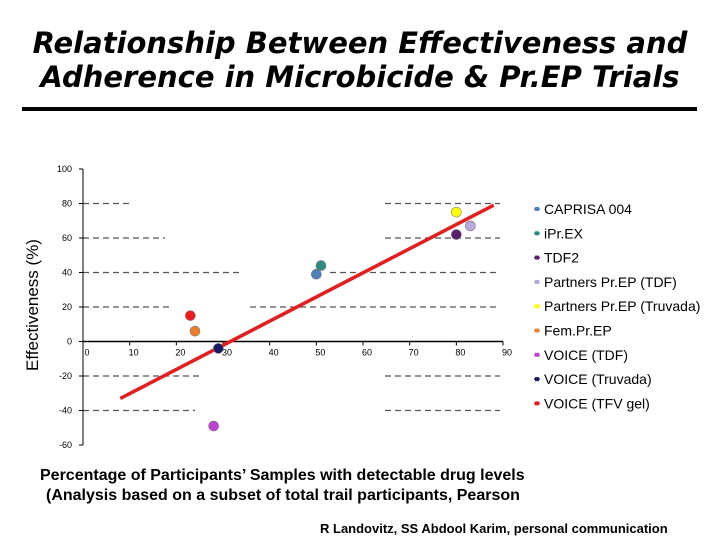 The width and height of the screenshot is (720, 540). What do you see at coordinates (360, 77) in the screenshot?
I see `title-line-2: Adherence in Microbicide & Pr.EP Trials` at bounding box center [360, 77].